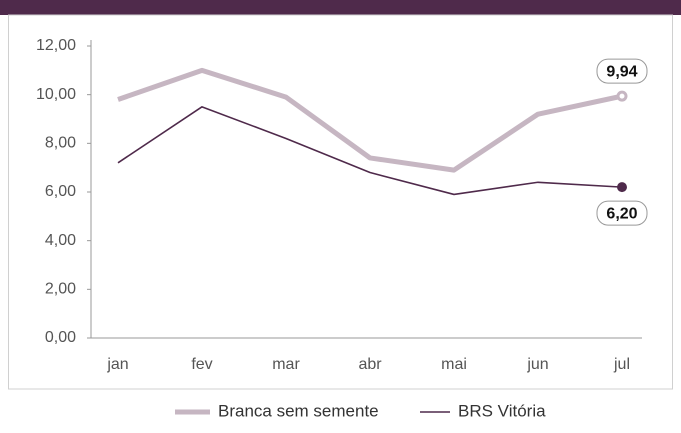 Image resolution: width=681 pixels, height=433 pixels. I want to click on y-tick-label: 0,00, so click(60, 337).